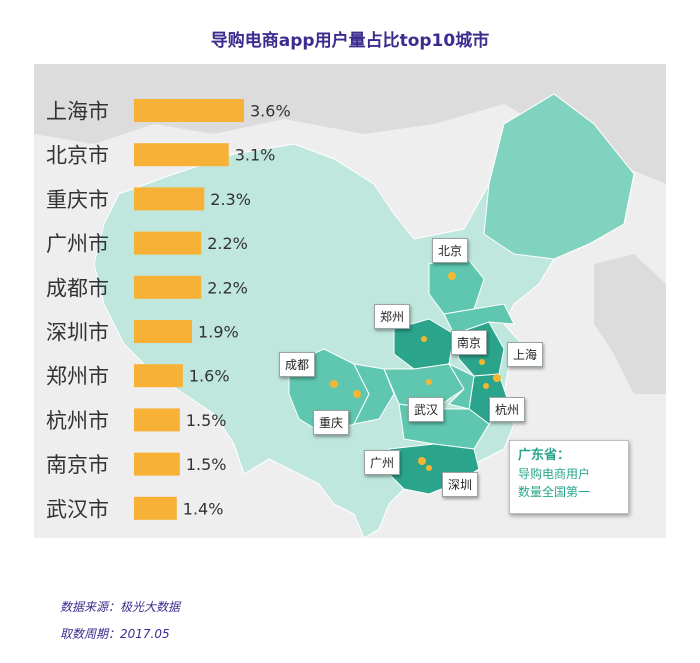 The height and width of the screenshot is (663, 700). Describe the element at coordinates (507, 409) in the screenshot. I see `label-hangzhou: 杭州` at that location.